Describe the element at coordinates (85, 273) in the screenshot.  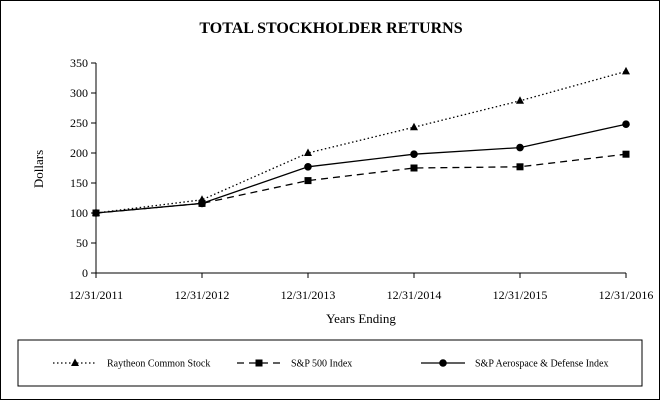
I see `y-tick-label: 0` at that location.